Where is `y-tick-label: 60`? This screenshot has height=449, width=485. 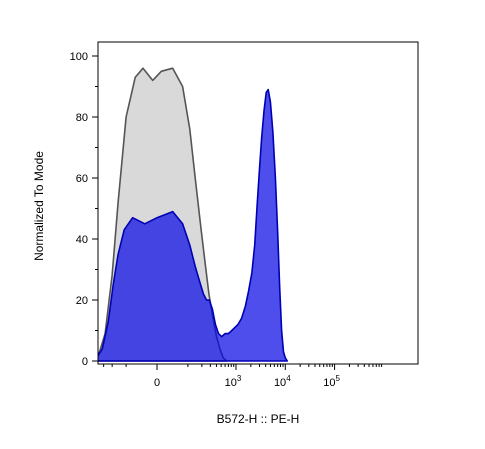 y-tick-label: 60 is located at coordinates (82, 179).